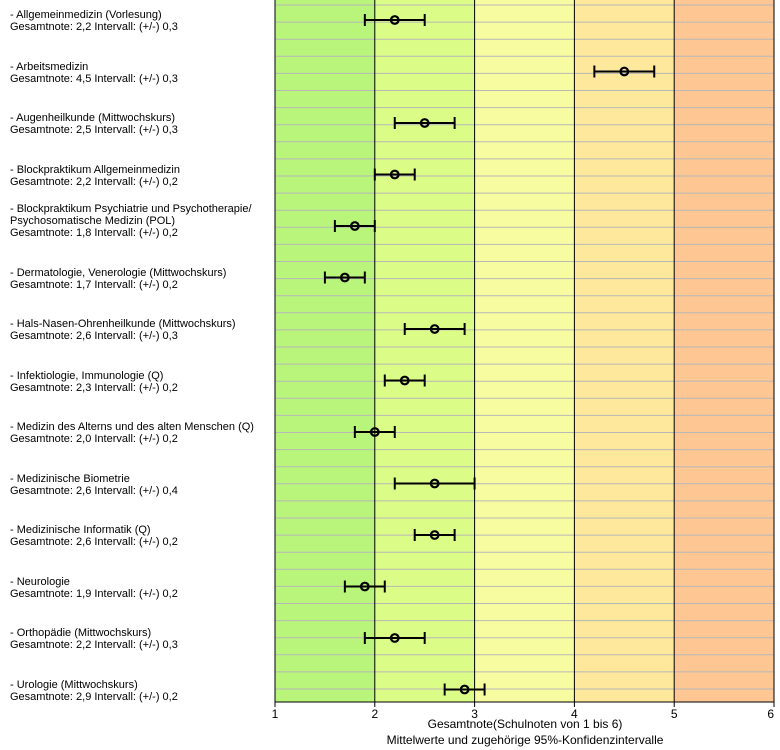  I want to click on row-label-value: Gesamtnote: 2,9 Intervall: (+/-) 0,2, so click(94, 696).